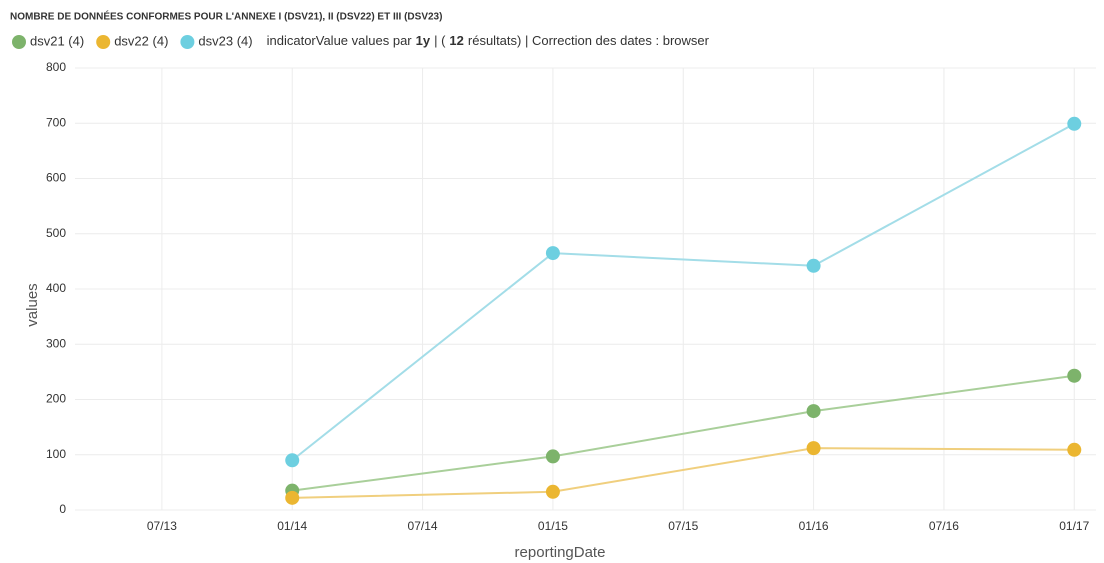 The height and width of the screenshot is (563, 1104). What do you see at coordinates (56, 454) in the screenshot?
I see `y-tick-label: 100` at bounding box center [56, 454].